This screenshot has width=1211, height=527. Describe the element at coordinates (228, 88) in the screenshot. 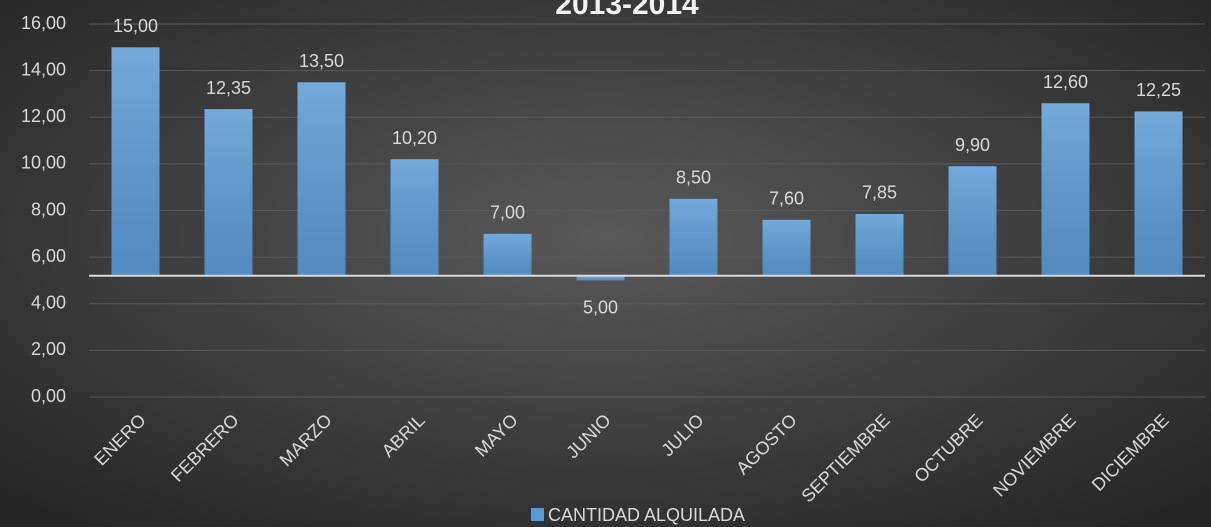

I see `data-label: 12,35` at that location.